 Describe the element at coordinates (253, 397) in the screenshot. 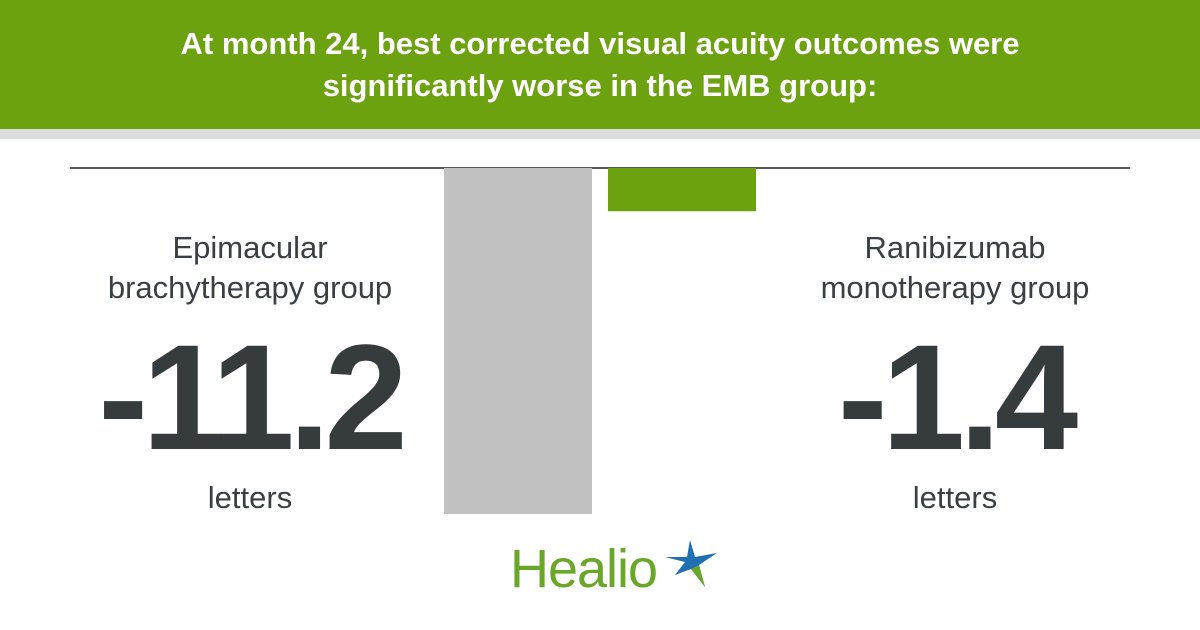

I see `value-label-left: -11.2` at that location.